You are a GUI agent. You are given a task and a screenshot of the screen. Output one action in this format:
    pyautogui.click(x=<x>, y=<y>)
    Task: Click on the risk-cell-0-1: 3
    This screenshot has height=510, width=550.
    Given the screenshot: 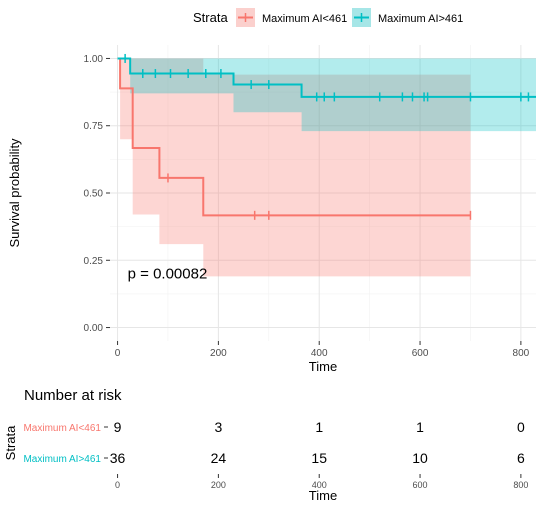 What is the action you would take?
    pyautogui.click(x=218, y=427)
    